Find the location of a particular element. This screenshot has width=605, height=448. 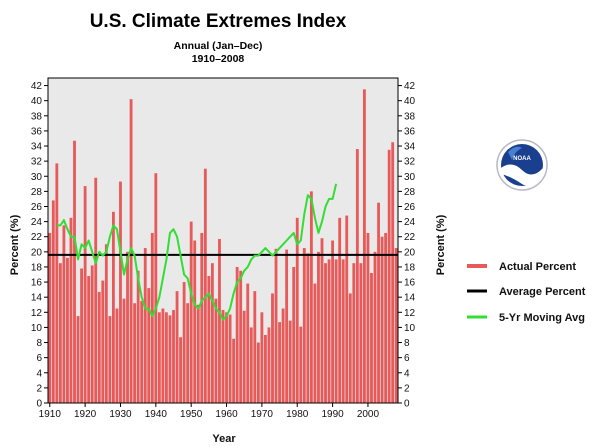

y-tick-label-right-38: 38 is located at coordinates (410, 116).